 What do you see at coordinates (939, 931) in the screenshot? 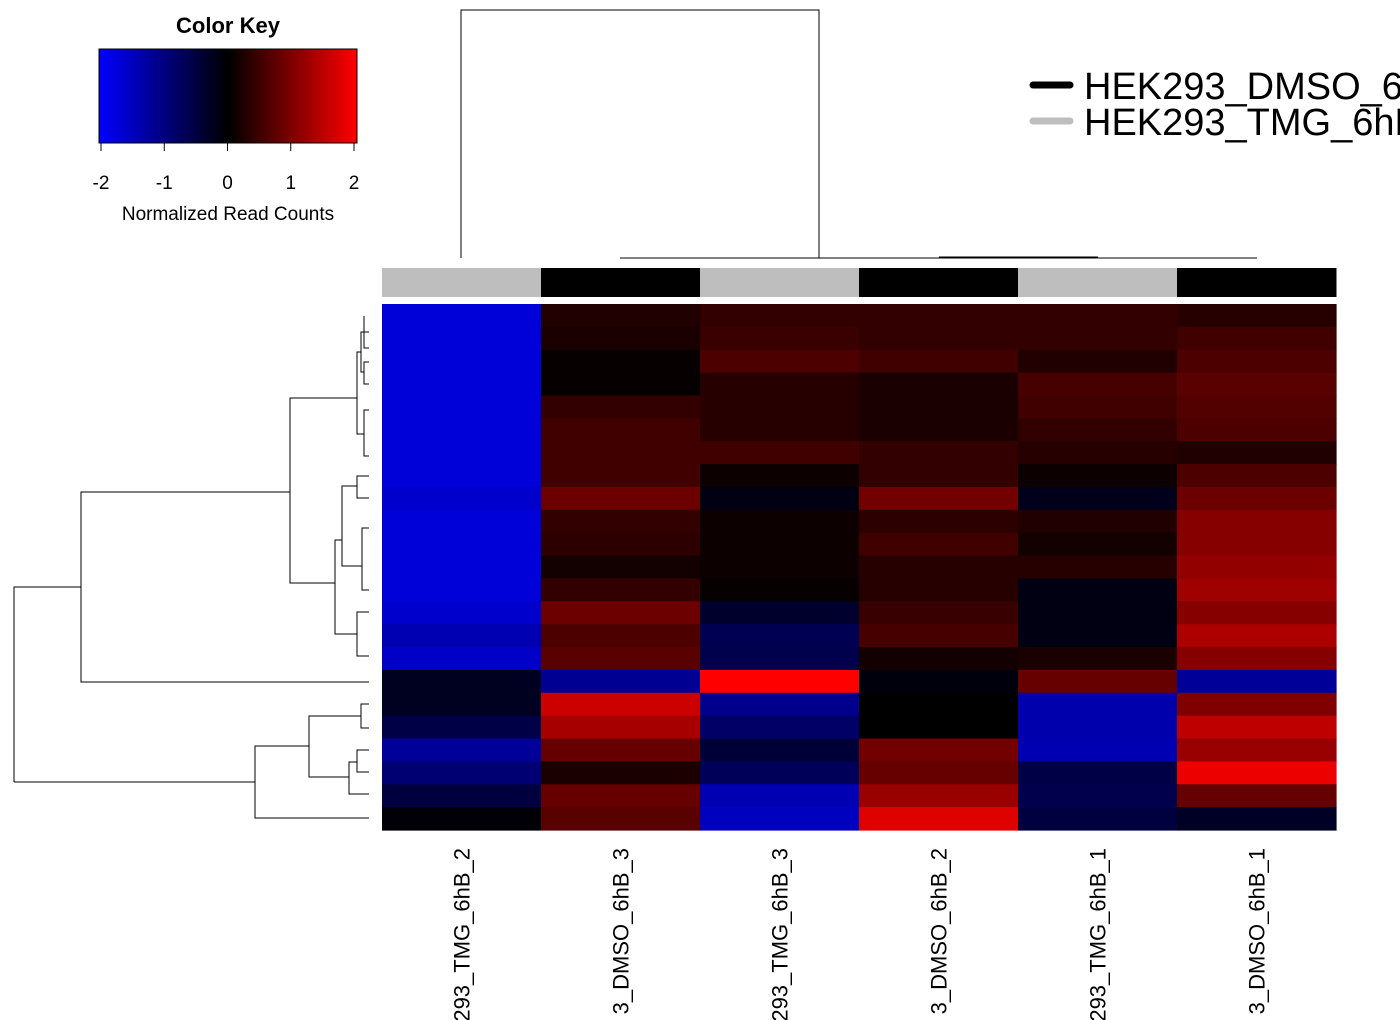
I see `column-label: 3_DMSO_6hB_2` at bounding box center [939, 931].